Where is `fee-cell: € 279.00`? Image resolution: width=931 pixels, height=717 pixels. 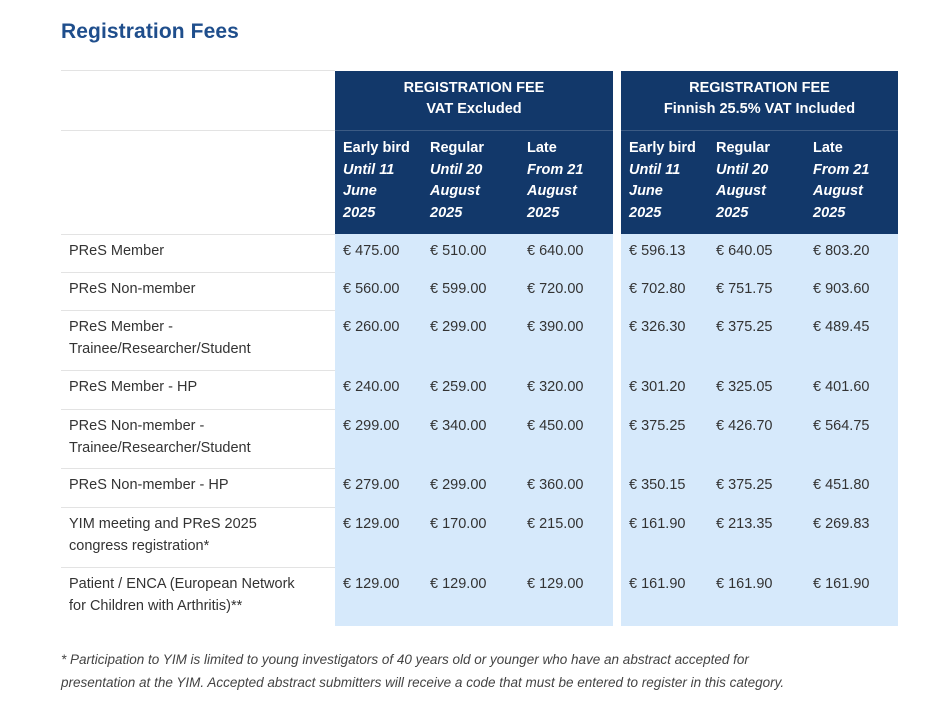
fee-cell: € 279.00 is located at coordinates (371, 485).